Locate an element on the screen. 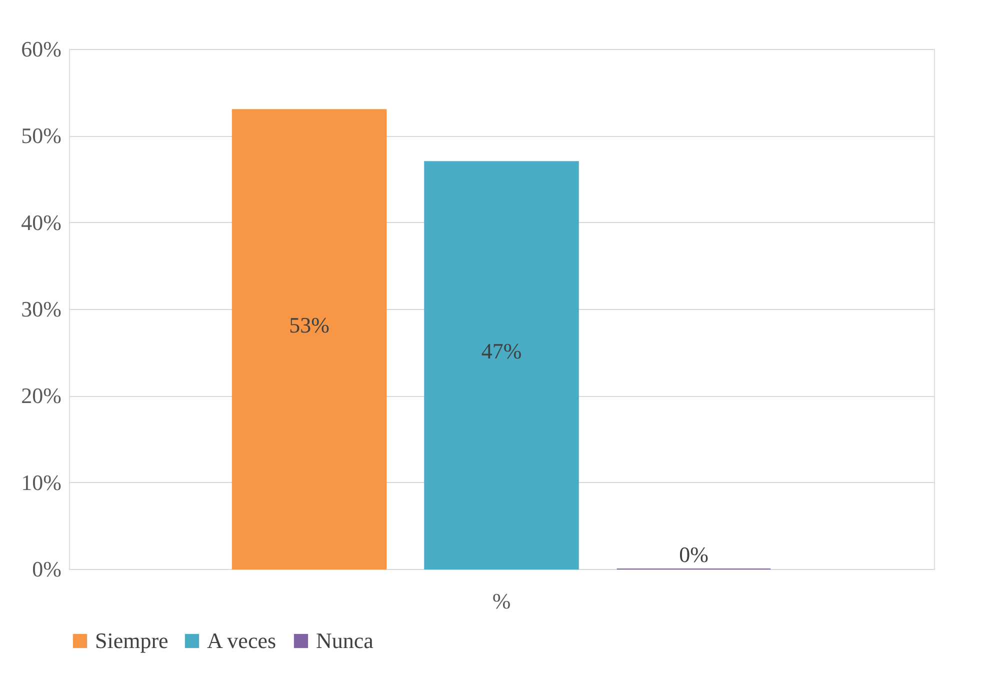 This screenshot has width=992, height=684. data-label: 53% is located at coordinates (309, 325).